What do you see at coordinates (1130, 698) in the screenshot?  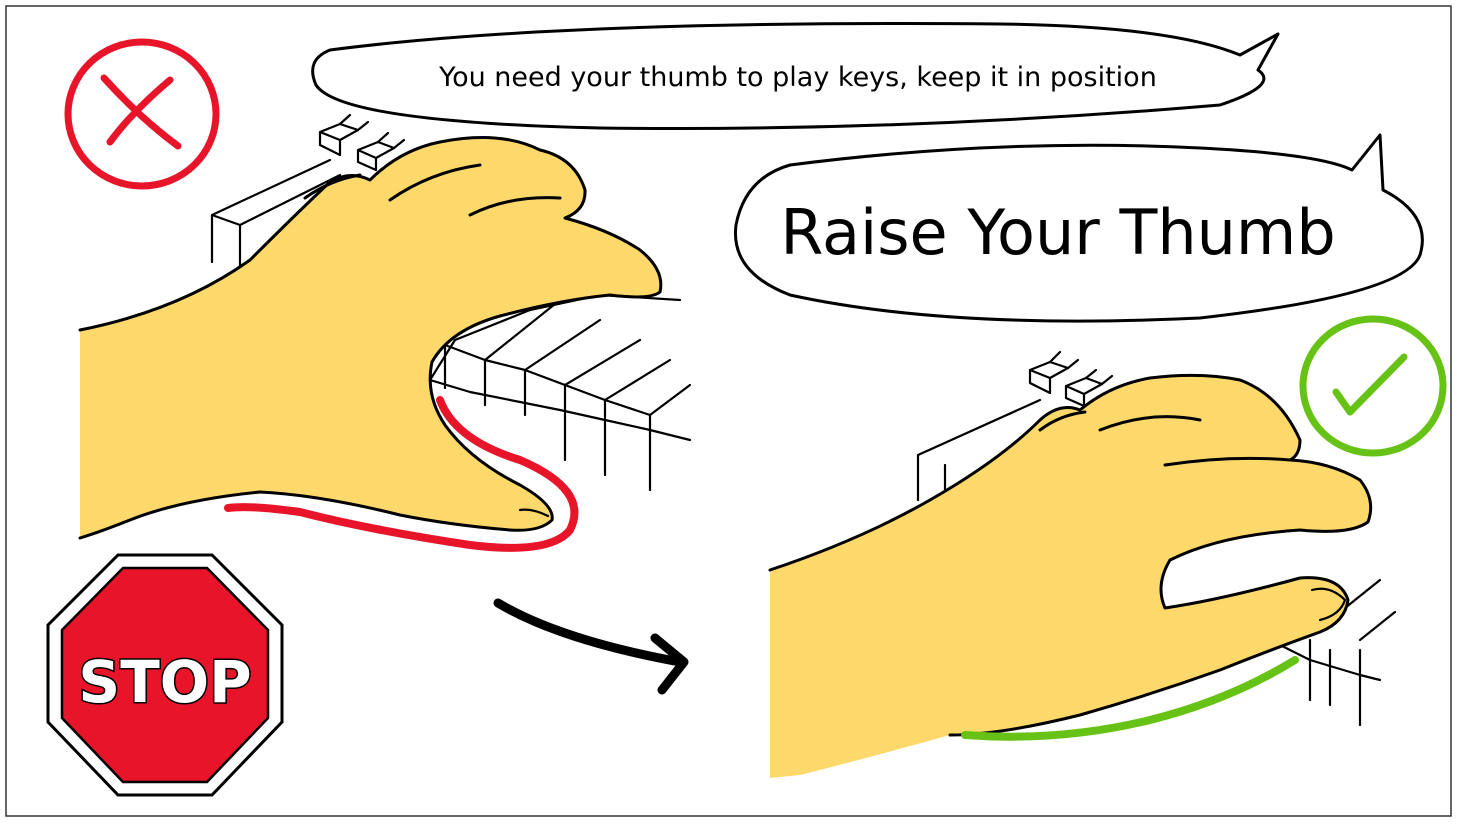 I see `thumb-highlight-right` at bounding box center [1130, 698].